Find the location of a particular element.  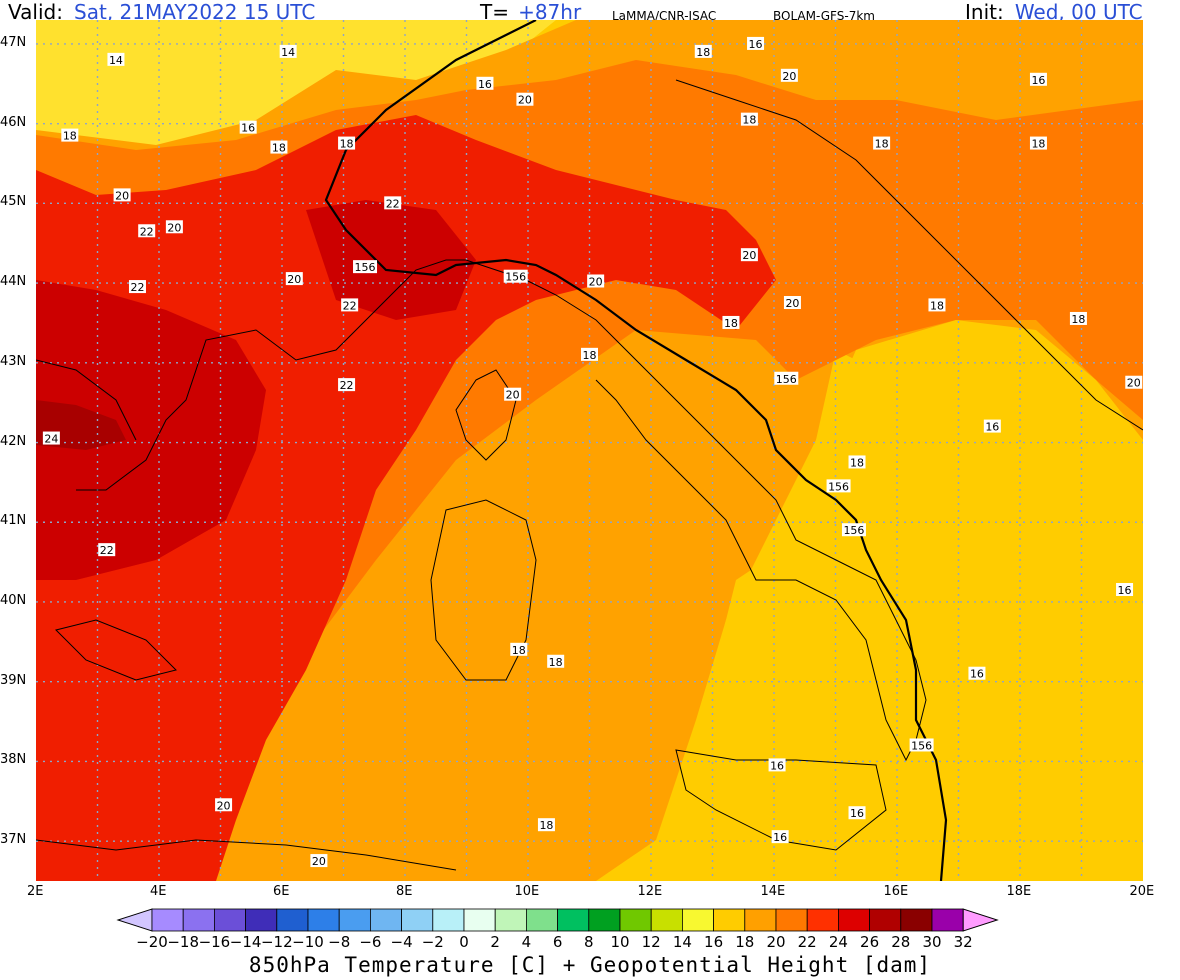

lon-tick-label: 6E is located at coordinates (281, 891).